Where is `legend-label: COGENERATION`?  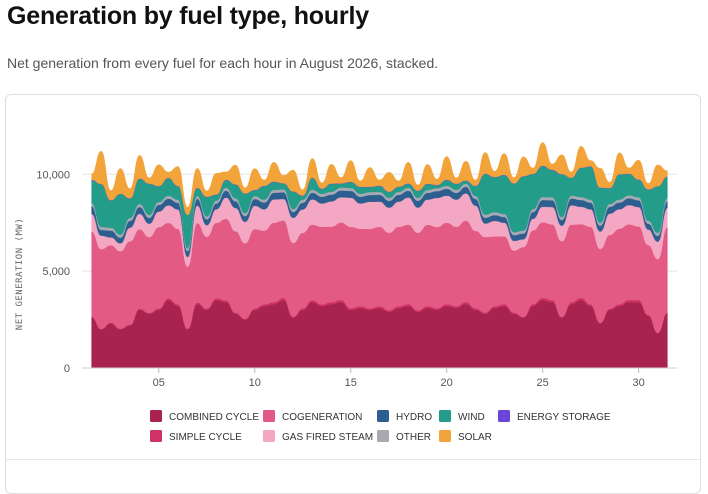
legend-label: COGENERATION is located at coordinates (322, 417).